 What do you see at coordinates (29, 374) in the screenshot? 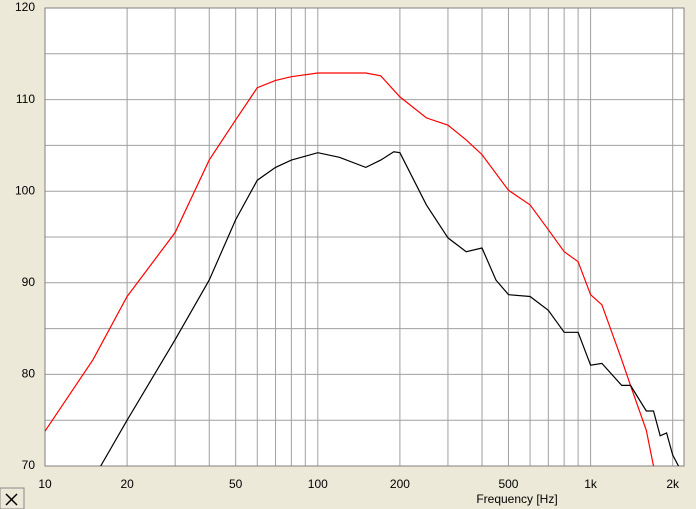
I see `y-tick-label: 80` at bounding box center [29, 374].